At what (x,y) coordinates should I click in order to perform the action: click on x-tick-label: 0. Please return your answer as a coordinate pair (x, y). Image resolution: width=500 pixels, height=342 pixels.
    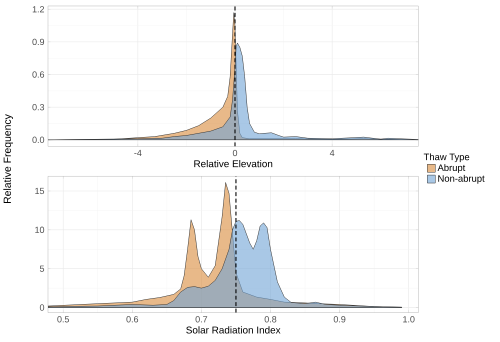
    Looking at the image, I should click on (235, 153).